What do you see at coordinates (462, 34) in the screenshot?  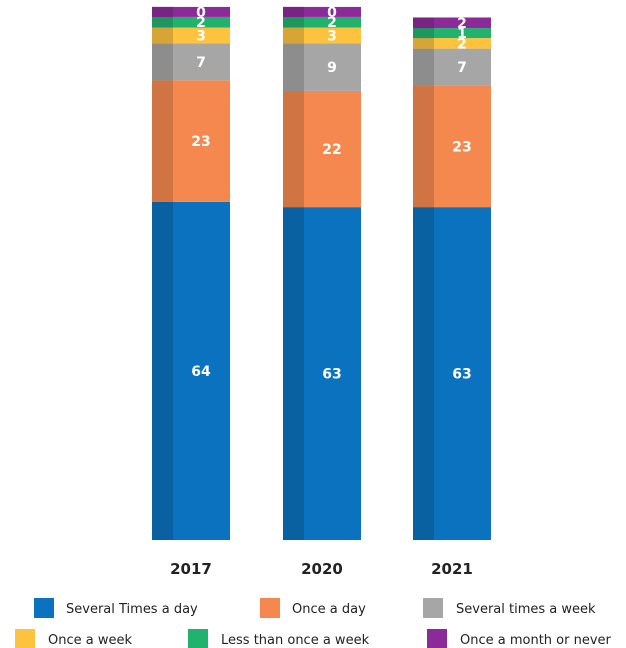 I see `value-label: 1` at bounding box center [462, 34].